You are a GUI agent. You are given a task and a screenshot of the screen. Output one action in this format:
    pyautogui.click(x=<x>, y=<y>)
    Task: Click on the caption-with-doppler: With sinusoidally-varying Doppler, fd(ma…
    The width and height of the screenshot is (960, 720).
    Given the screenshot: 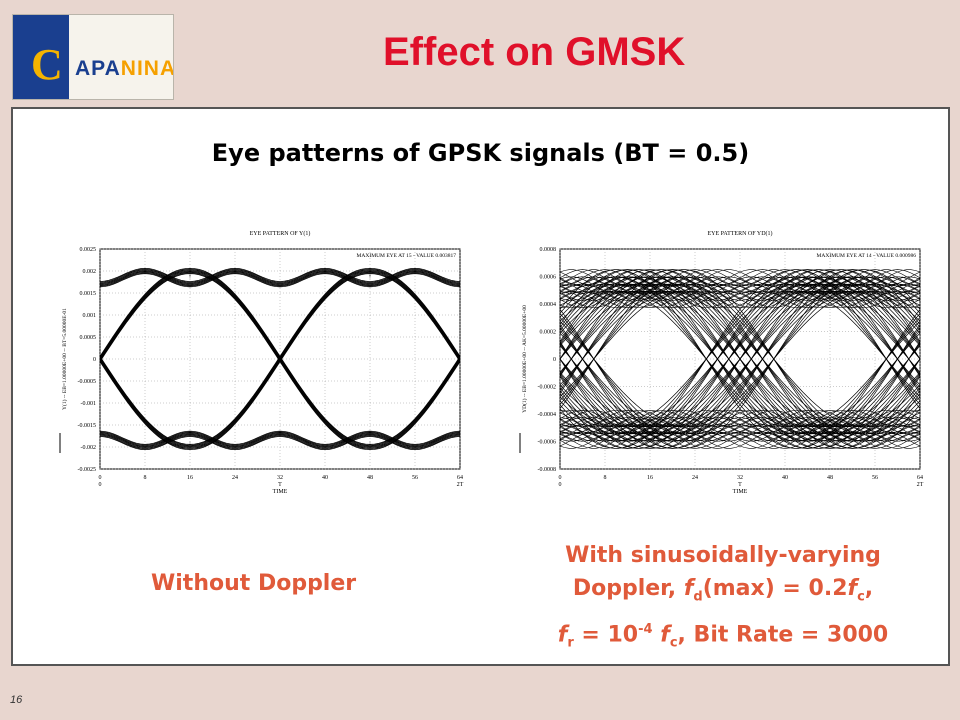 What is the action you would take?
    pyautogui.click(x=723, y=599)
    